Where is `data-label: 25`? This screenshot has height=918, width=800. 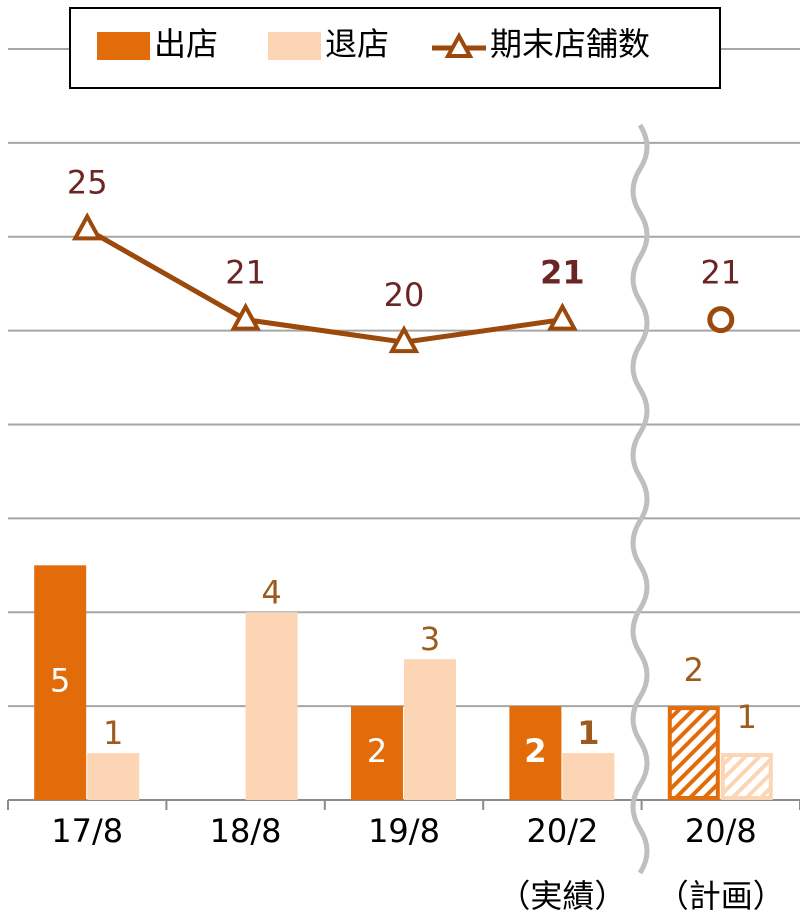
data-label: 25 is located at coordinates (87, 182).